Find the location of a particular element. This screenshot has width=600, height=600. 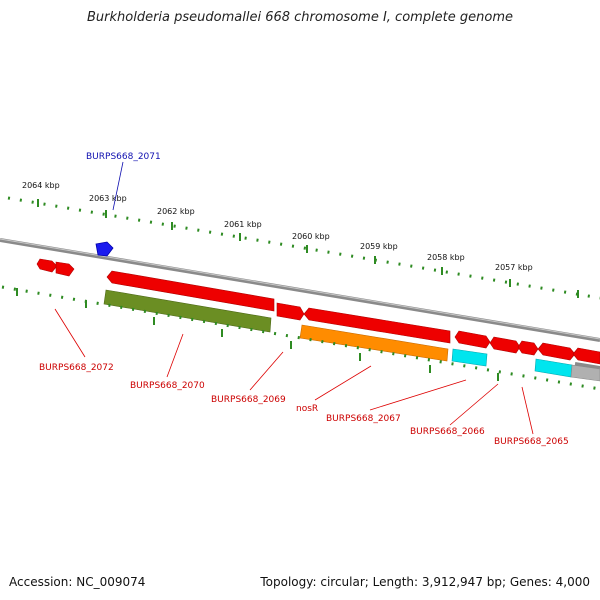

gene-burps668-2066b-forward is located at coordinates (528, 348).